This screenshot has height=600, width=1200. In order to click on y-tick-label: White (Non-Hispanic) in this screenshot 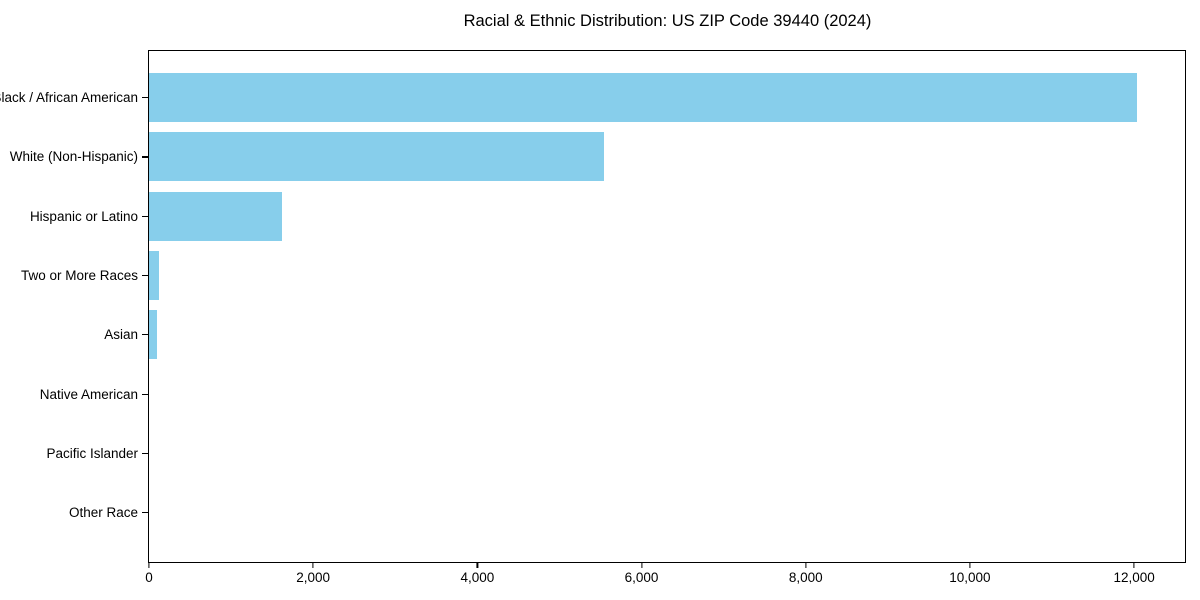, I will do `click(73, 157)`.